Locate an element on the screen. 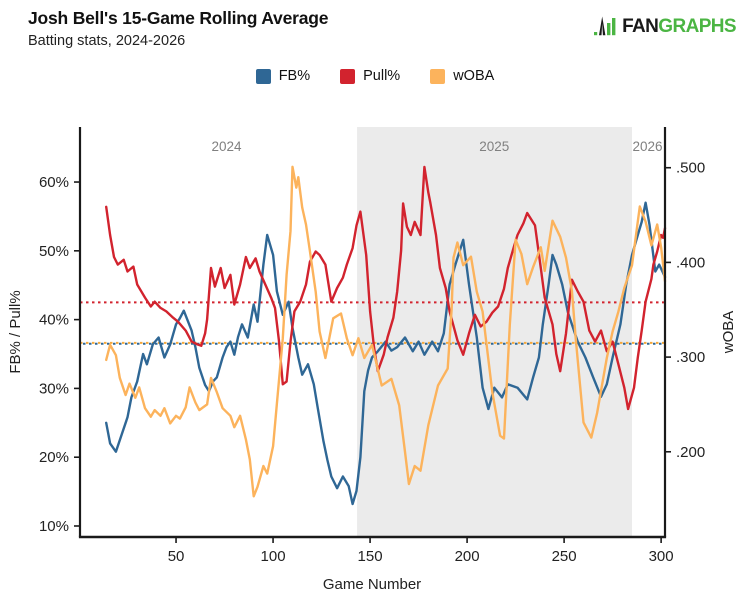 The image size is (750, 613). legend-item-woba: wOBA is located at coordinates (462, 76).